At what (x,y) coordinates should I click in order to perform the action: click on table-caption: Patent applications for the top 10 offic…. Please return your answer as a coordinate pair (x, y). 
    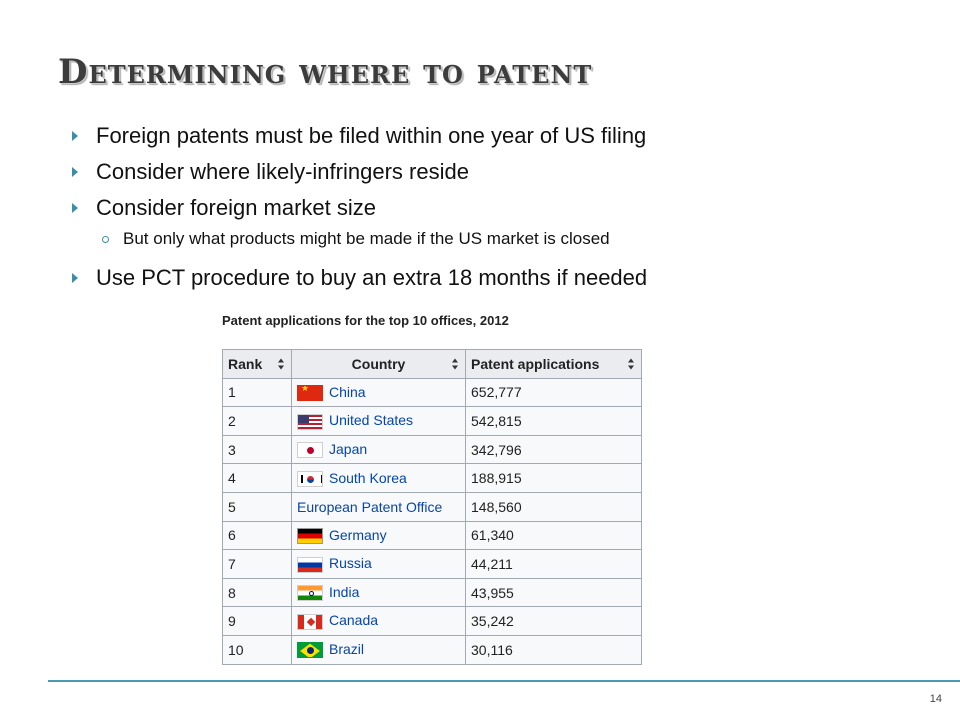
    Looking at the image, I should click on (365, 320).